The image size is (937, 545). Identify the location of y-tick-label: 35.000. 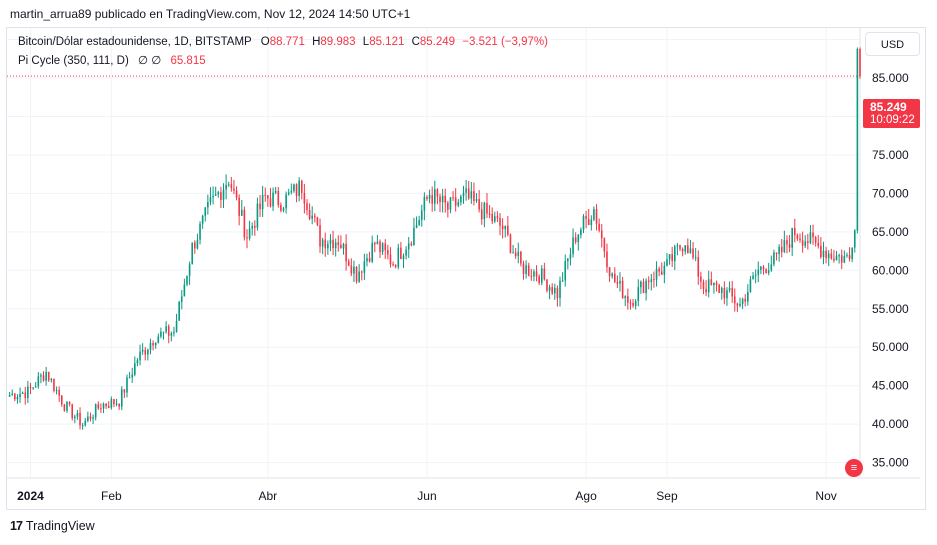
(890, 463).